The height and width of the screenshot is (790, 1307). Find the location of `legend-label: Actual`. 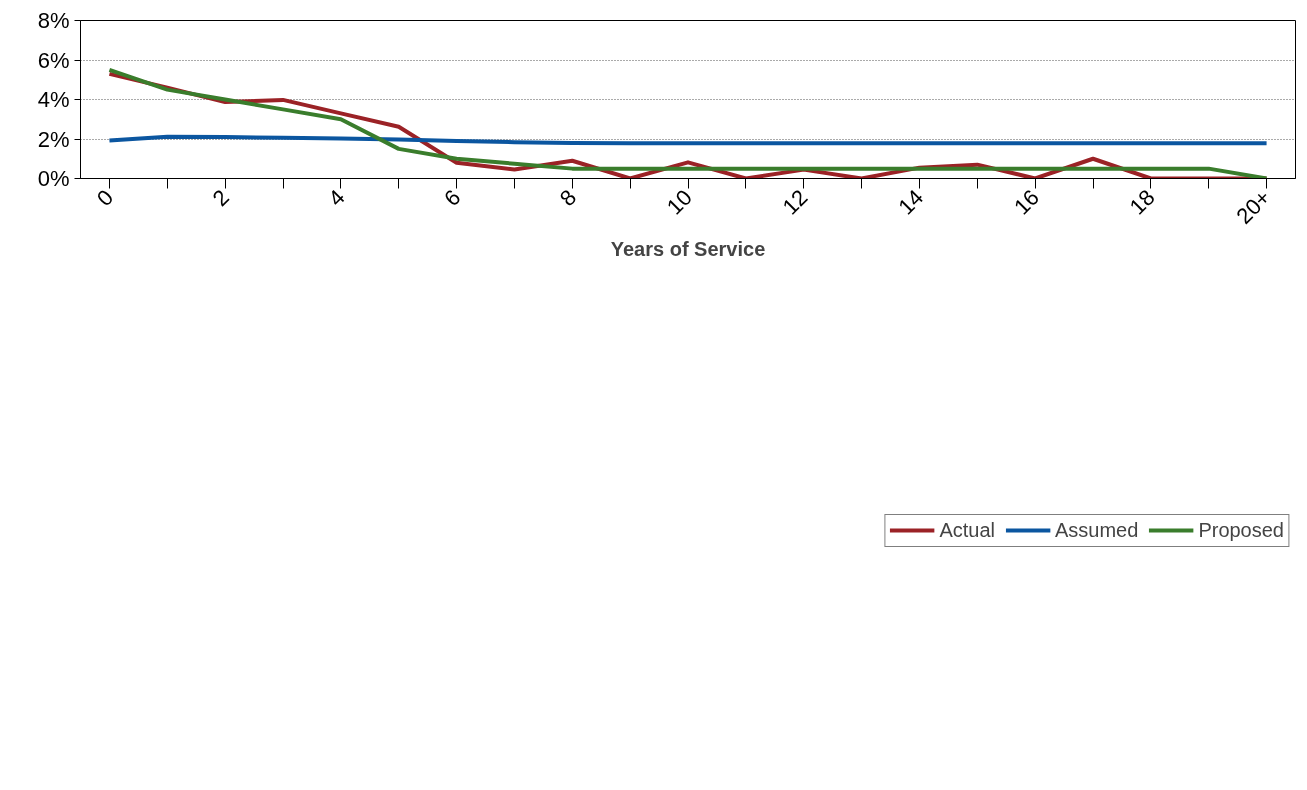

legend-label: Actual is located at coordinates (967, 530).